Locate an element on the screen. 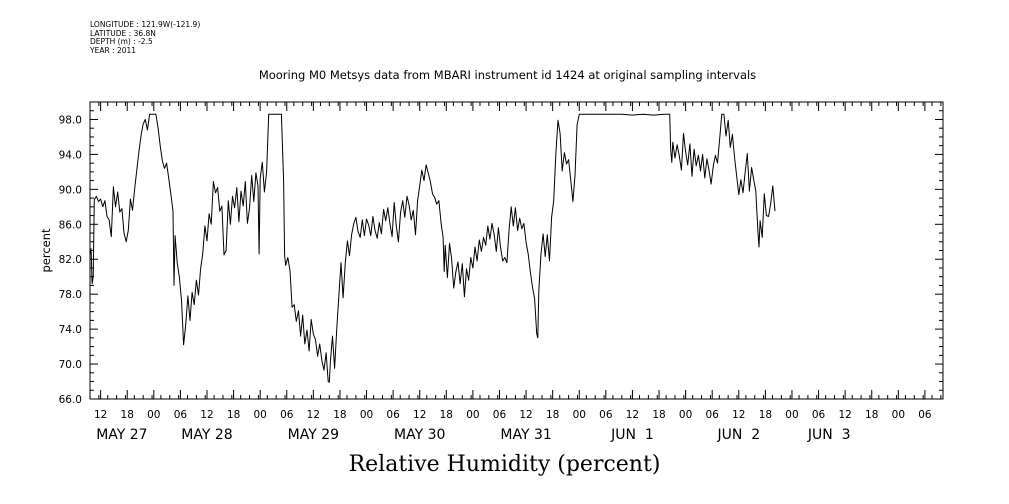  y-tick-label: 82.0 is located at coordinates (70, 260).